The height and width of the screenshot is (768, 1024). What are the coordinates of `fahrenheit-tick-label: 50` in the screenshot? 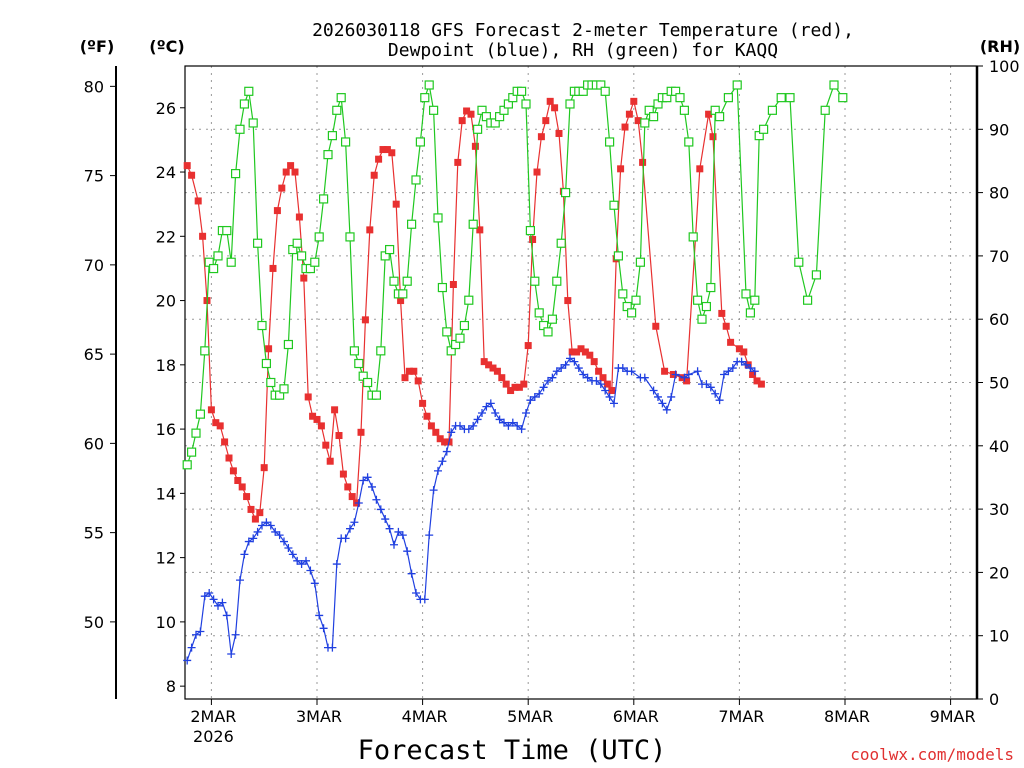 It's located at (94, 622).